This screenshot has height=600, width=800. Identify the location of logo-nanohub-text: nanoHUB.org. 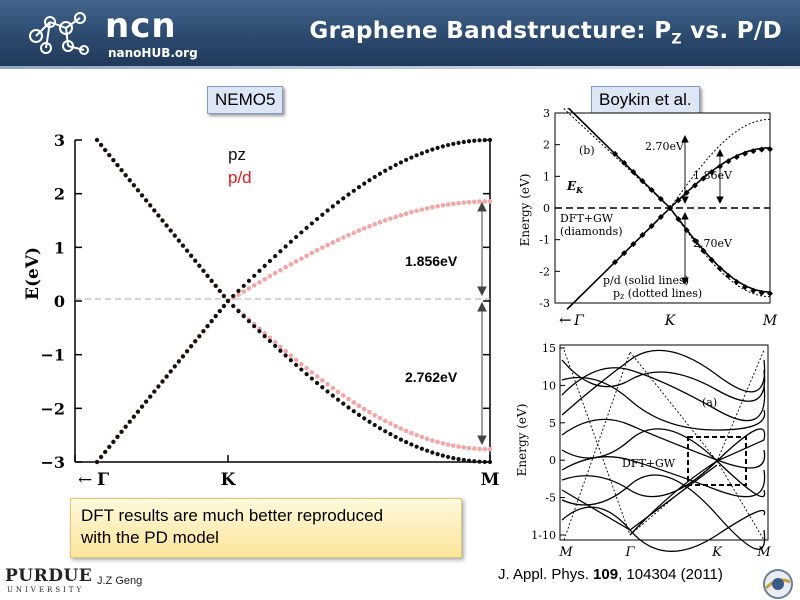
(153, 53).